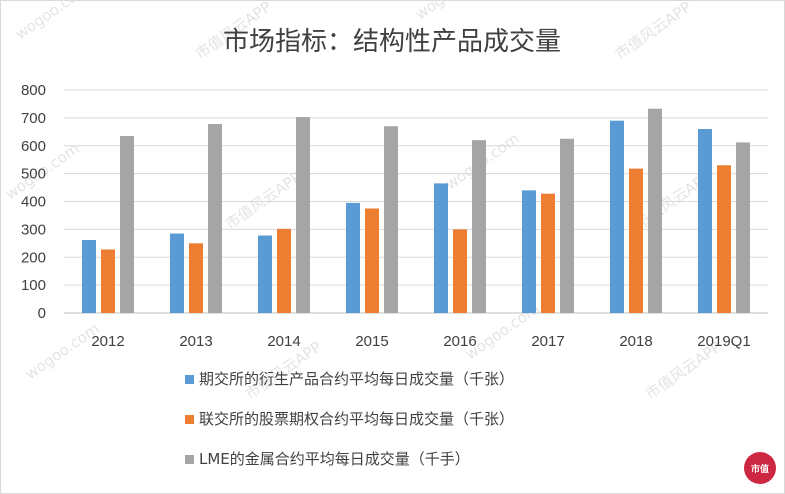  Describe the element at coordinates (724, 239) in the screenshot. I see `bar-series-2-2019Q1` at that location.